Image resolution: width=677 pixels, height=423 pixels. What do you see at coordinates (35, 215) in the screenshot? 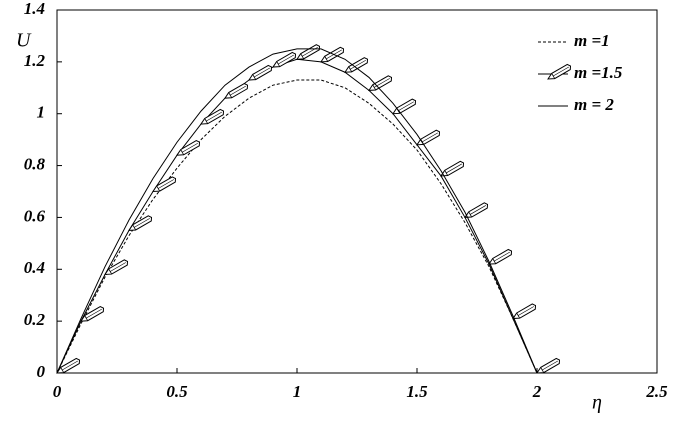
I see `y-tick-label: 0.6` at bounding box center [35, 215].